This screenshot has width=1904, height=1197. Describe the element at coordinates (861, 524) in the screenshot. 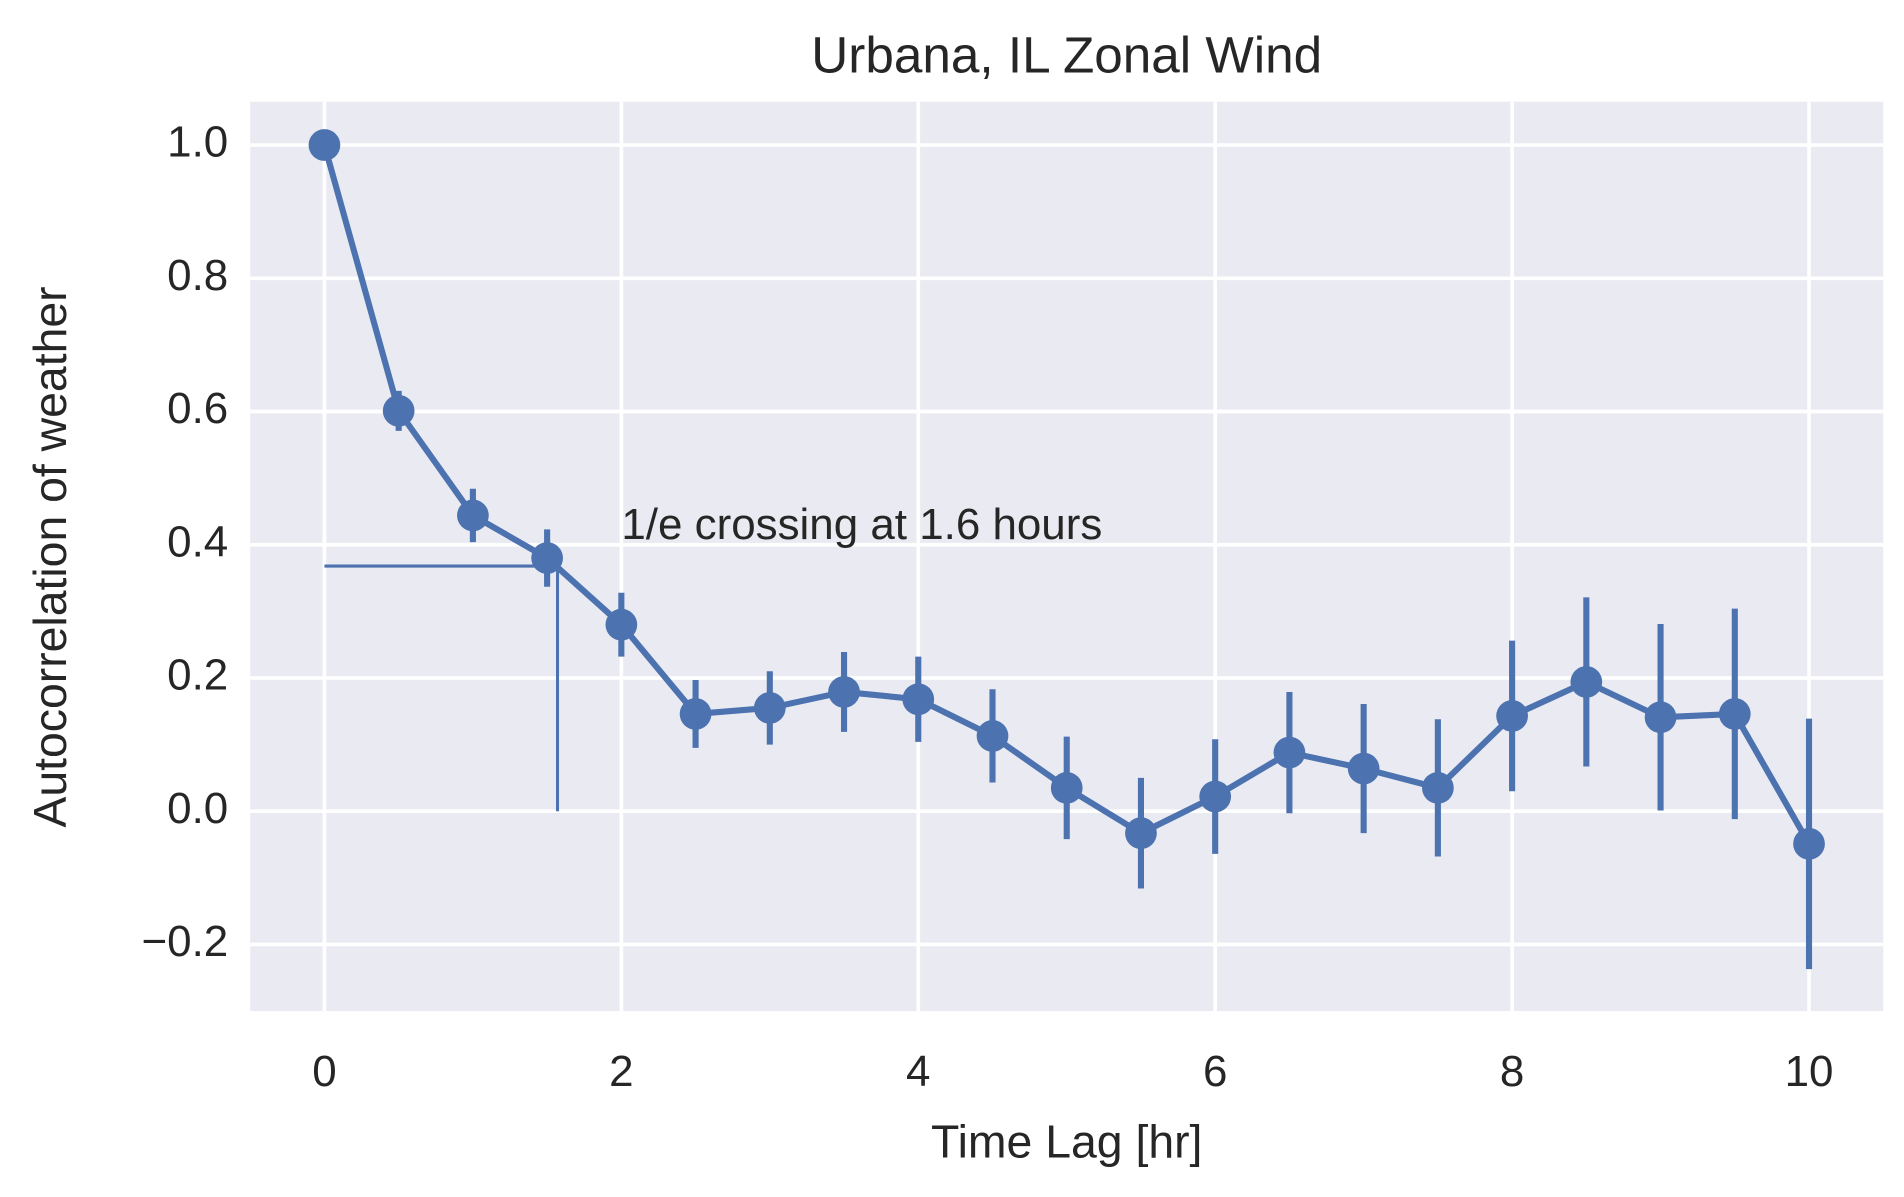

I see `annotation: 1/e crossing at 1.6 hours` at that location.